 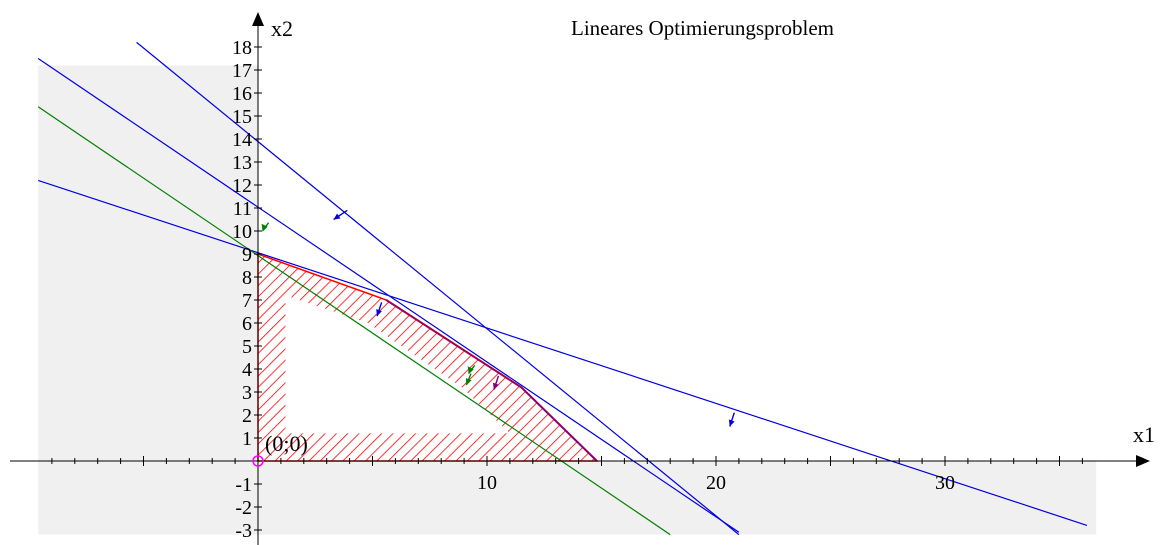 I want to click on y-tick-label: 16, so click(x=242, y=94).